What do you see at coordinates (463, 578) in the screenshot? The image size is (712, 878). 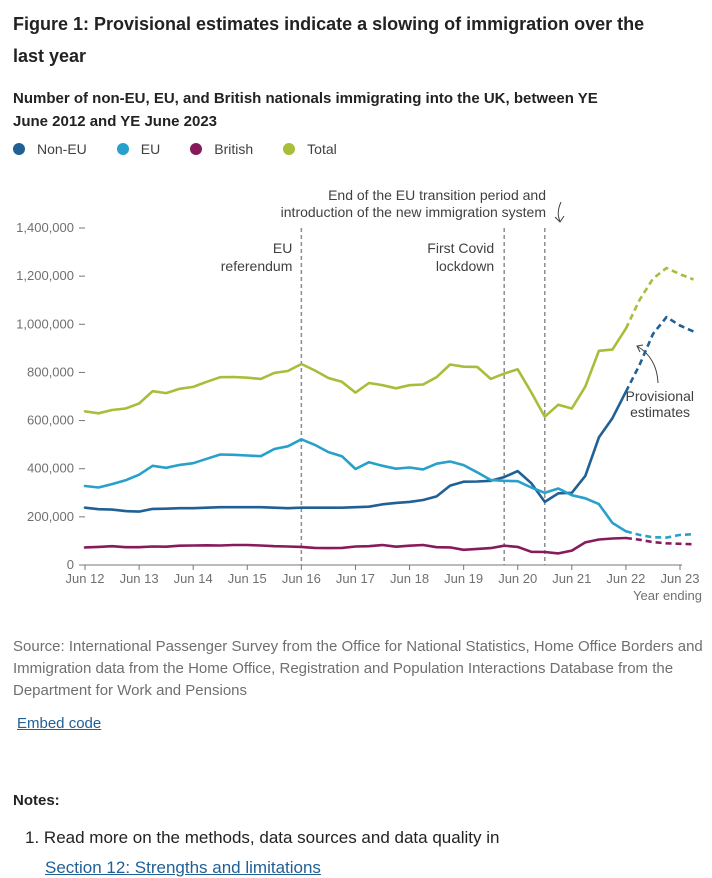 I see `x-tick-label: Jun 19` at bounding box center [463, 578].